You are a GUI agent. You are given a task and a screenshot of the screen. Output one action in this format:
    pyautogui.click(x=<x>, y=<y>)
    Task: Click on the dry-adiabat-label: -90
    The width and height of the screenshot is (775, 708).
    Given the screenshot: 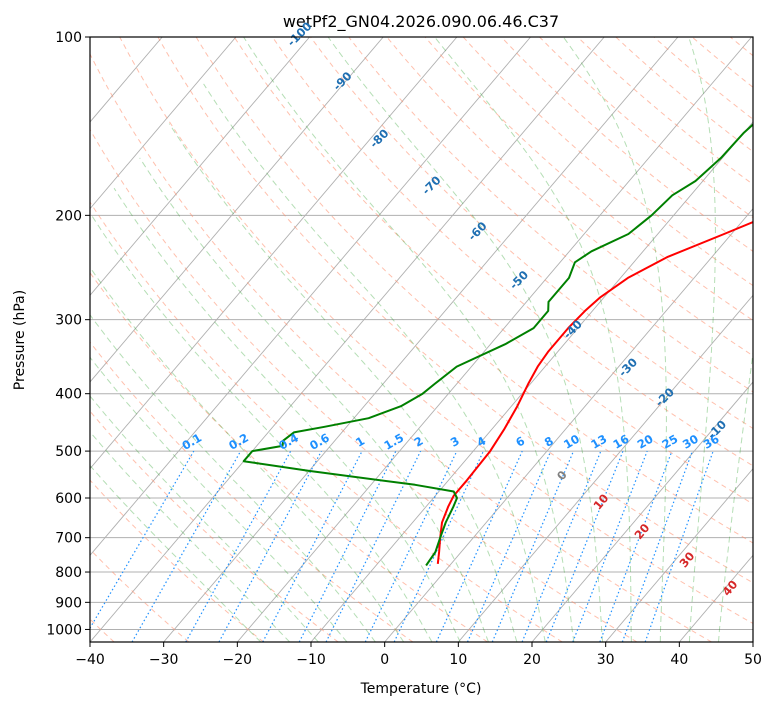 What is the action you would take?
    pyautogui.click(x=342, y=81)
    